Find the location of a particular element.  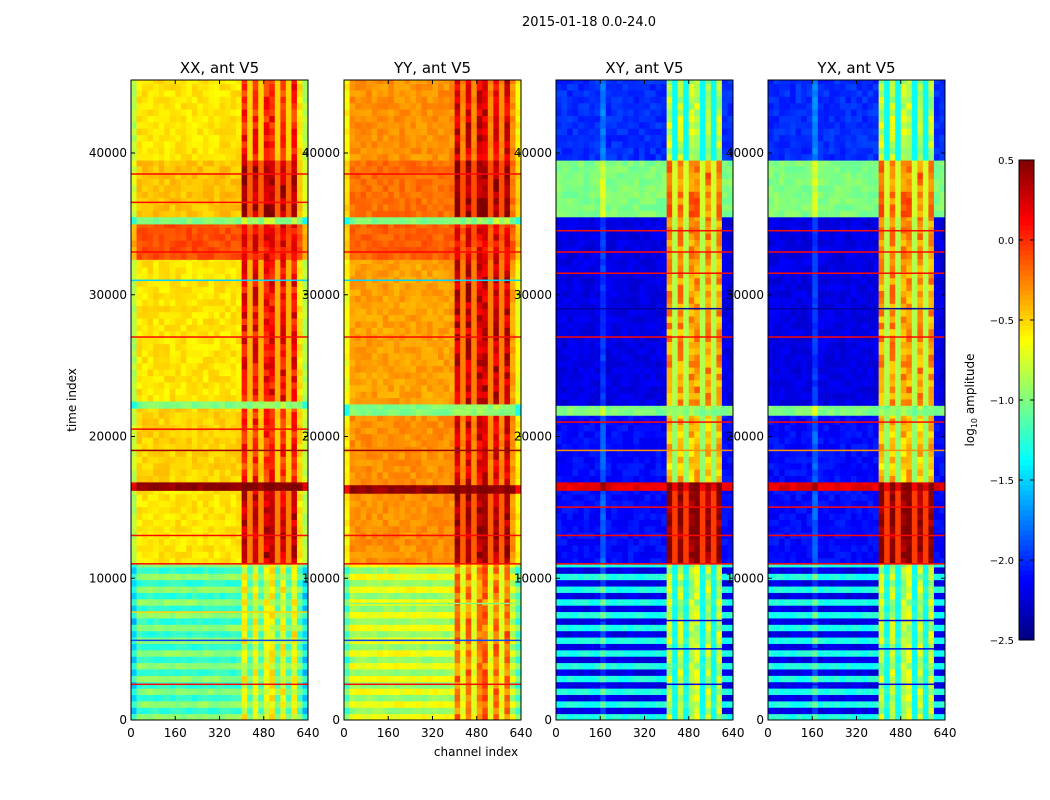

y-tick-label: 30000 is located at coordinates (108, 295).